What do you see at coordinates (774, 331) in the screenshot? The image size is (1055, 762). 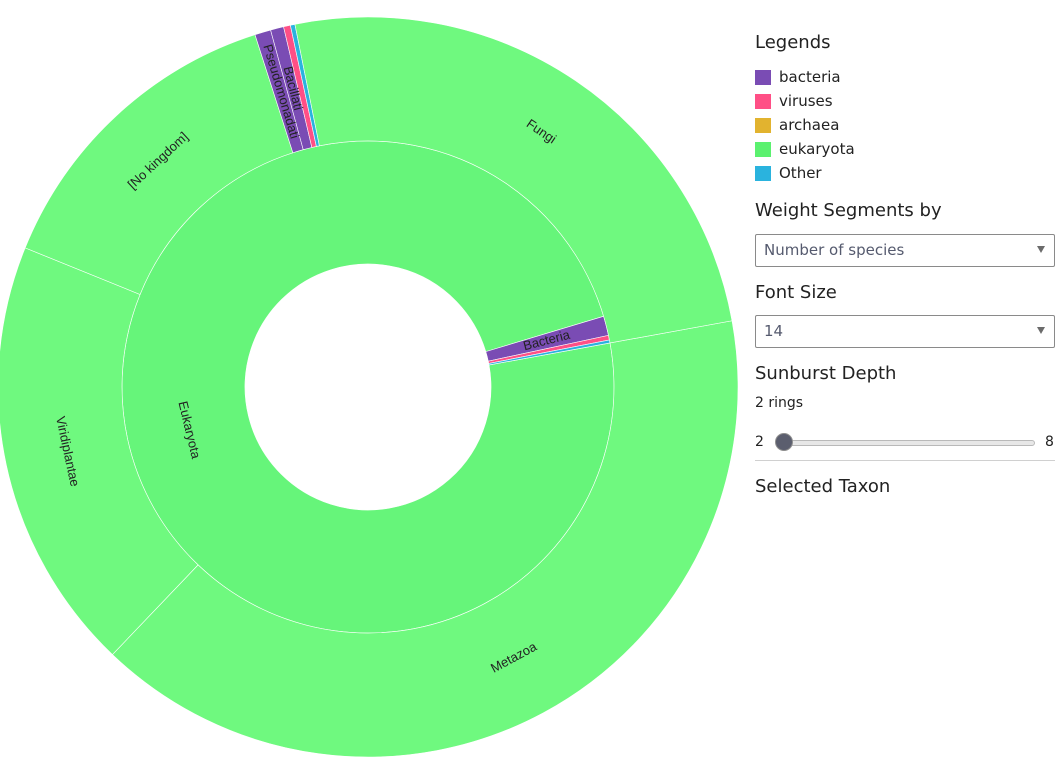 I see `font-size-value: 14` at bounding box center [774, 331].